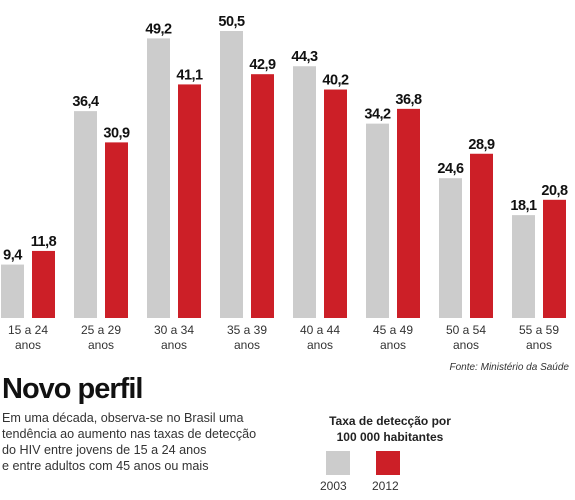 The height and width of the screenshot is (500, 575). What do you see at coordinates (105, 466) in the screenshot?
I see `description-line: e entre adultos com 45 anos ou mais` at bounding box center [105, 466].